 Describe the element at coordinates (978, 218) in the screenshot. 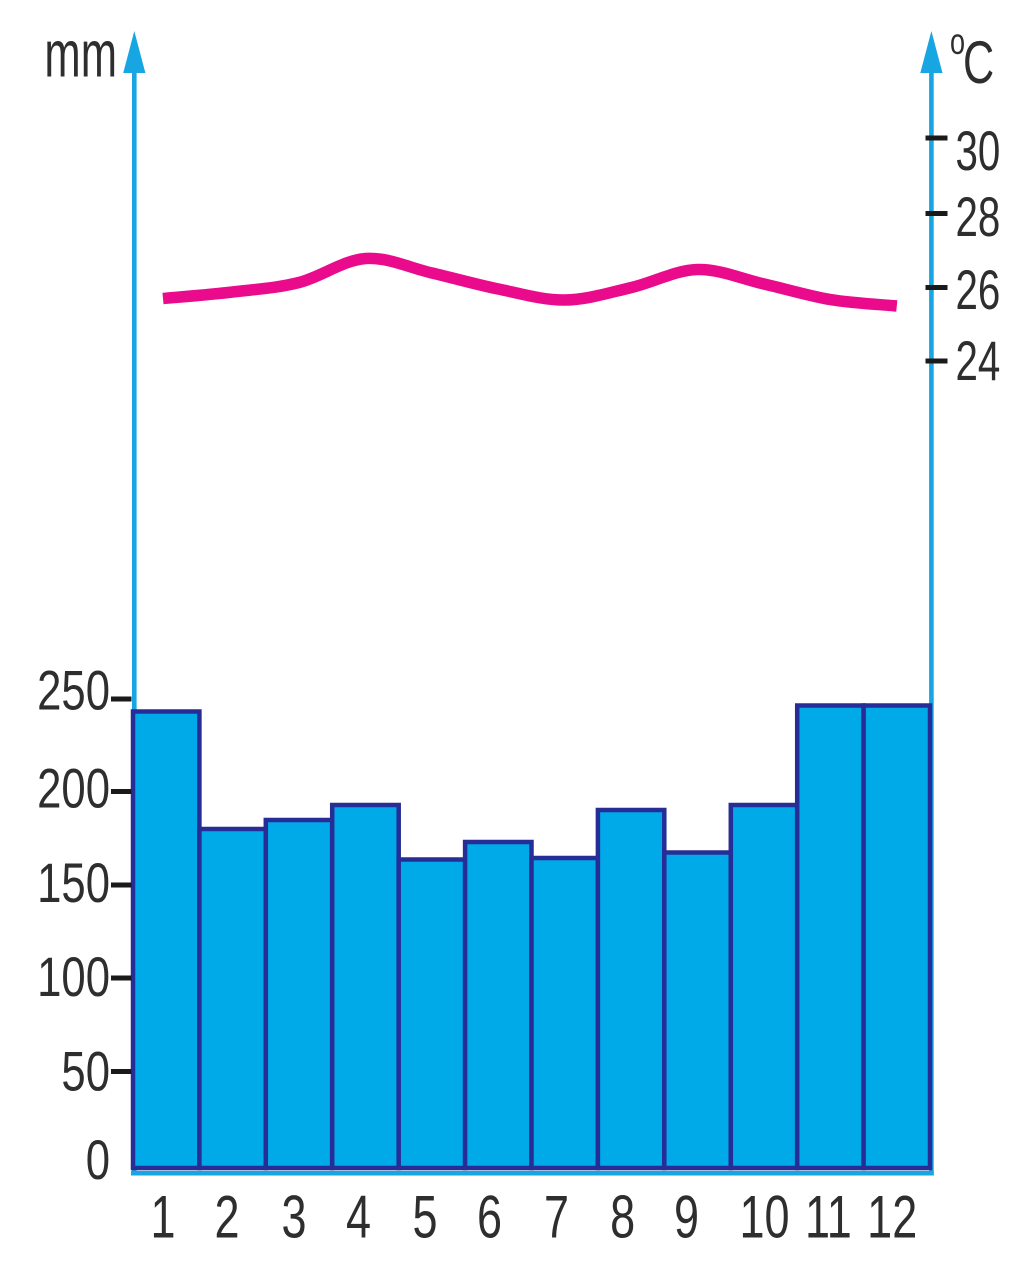

I see `svg-text: 28` at that location.